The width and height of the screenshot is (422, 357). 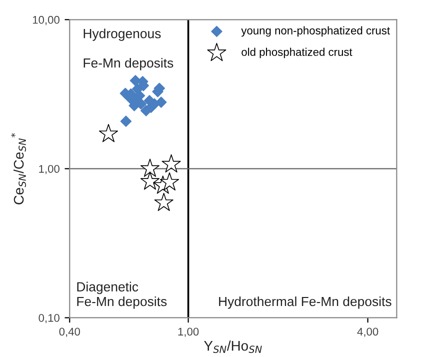 What do you see at coordinates (315, 31) in the screenshot?
I see `legend-label: young non-phosphatized crust` at bounding box center [315, 31].